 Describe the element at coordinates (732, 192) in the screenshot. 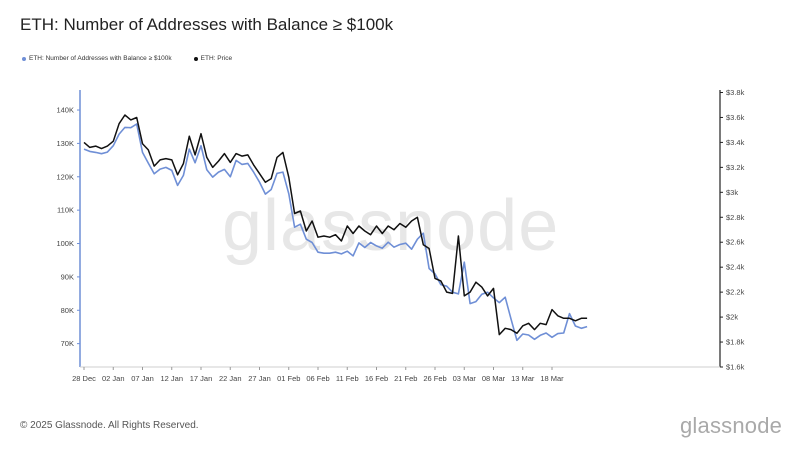

I see `y-right-tick-label: $3k` at that location.